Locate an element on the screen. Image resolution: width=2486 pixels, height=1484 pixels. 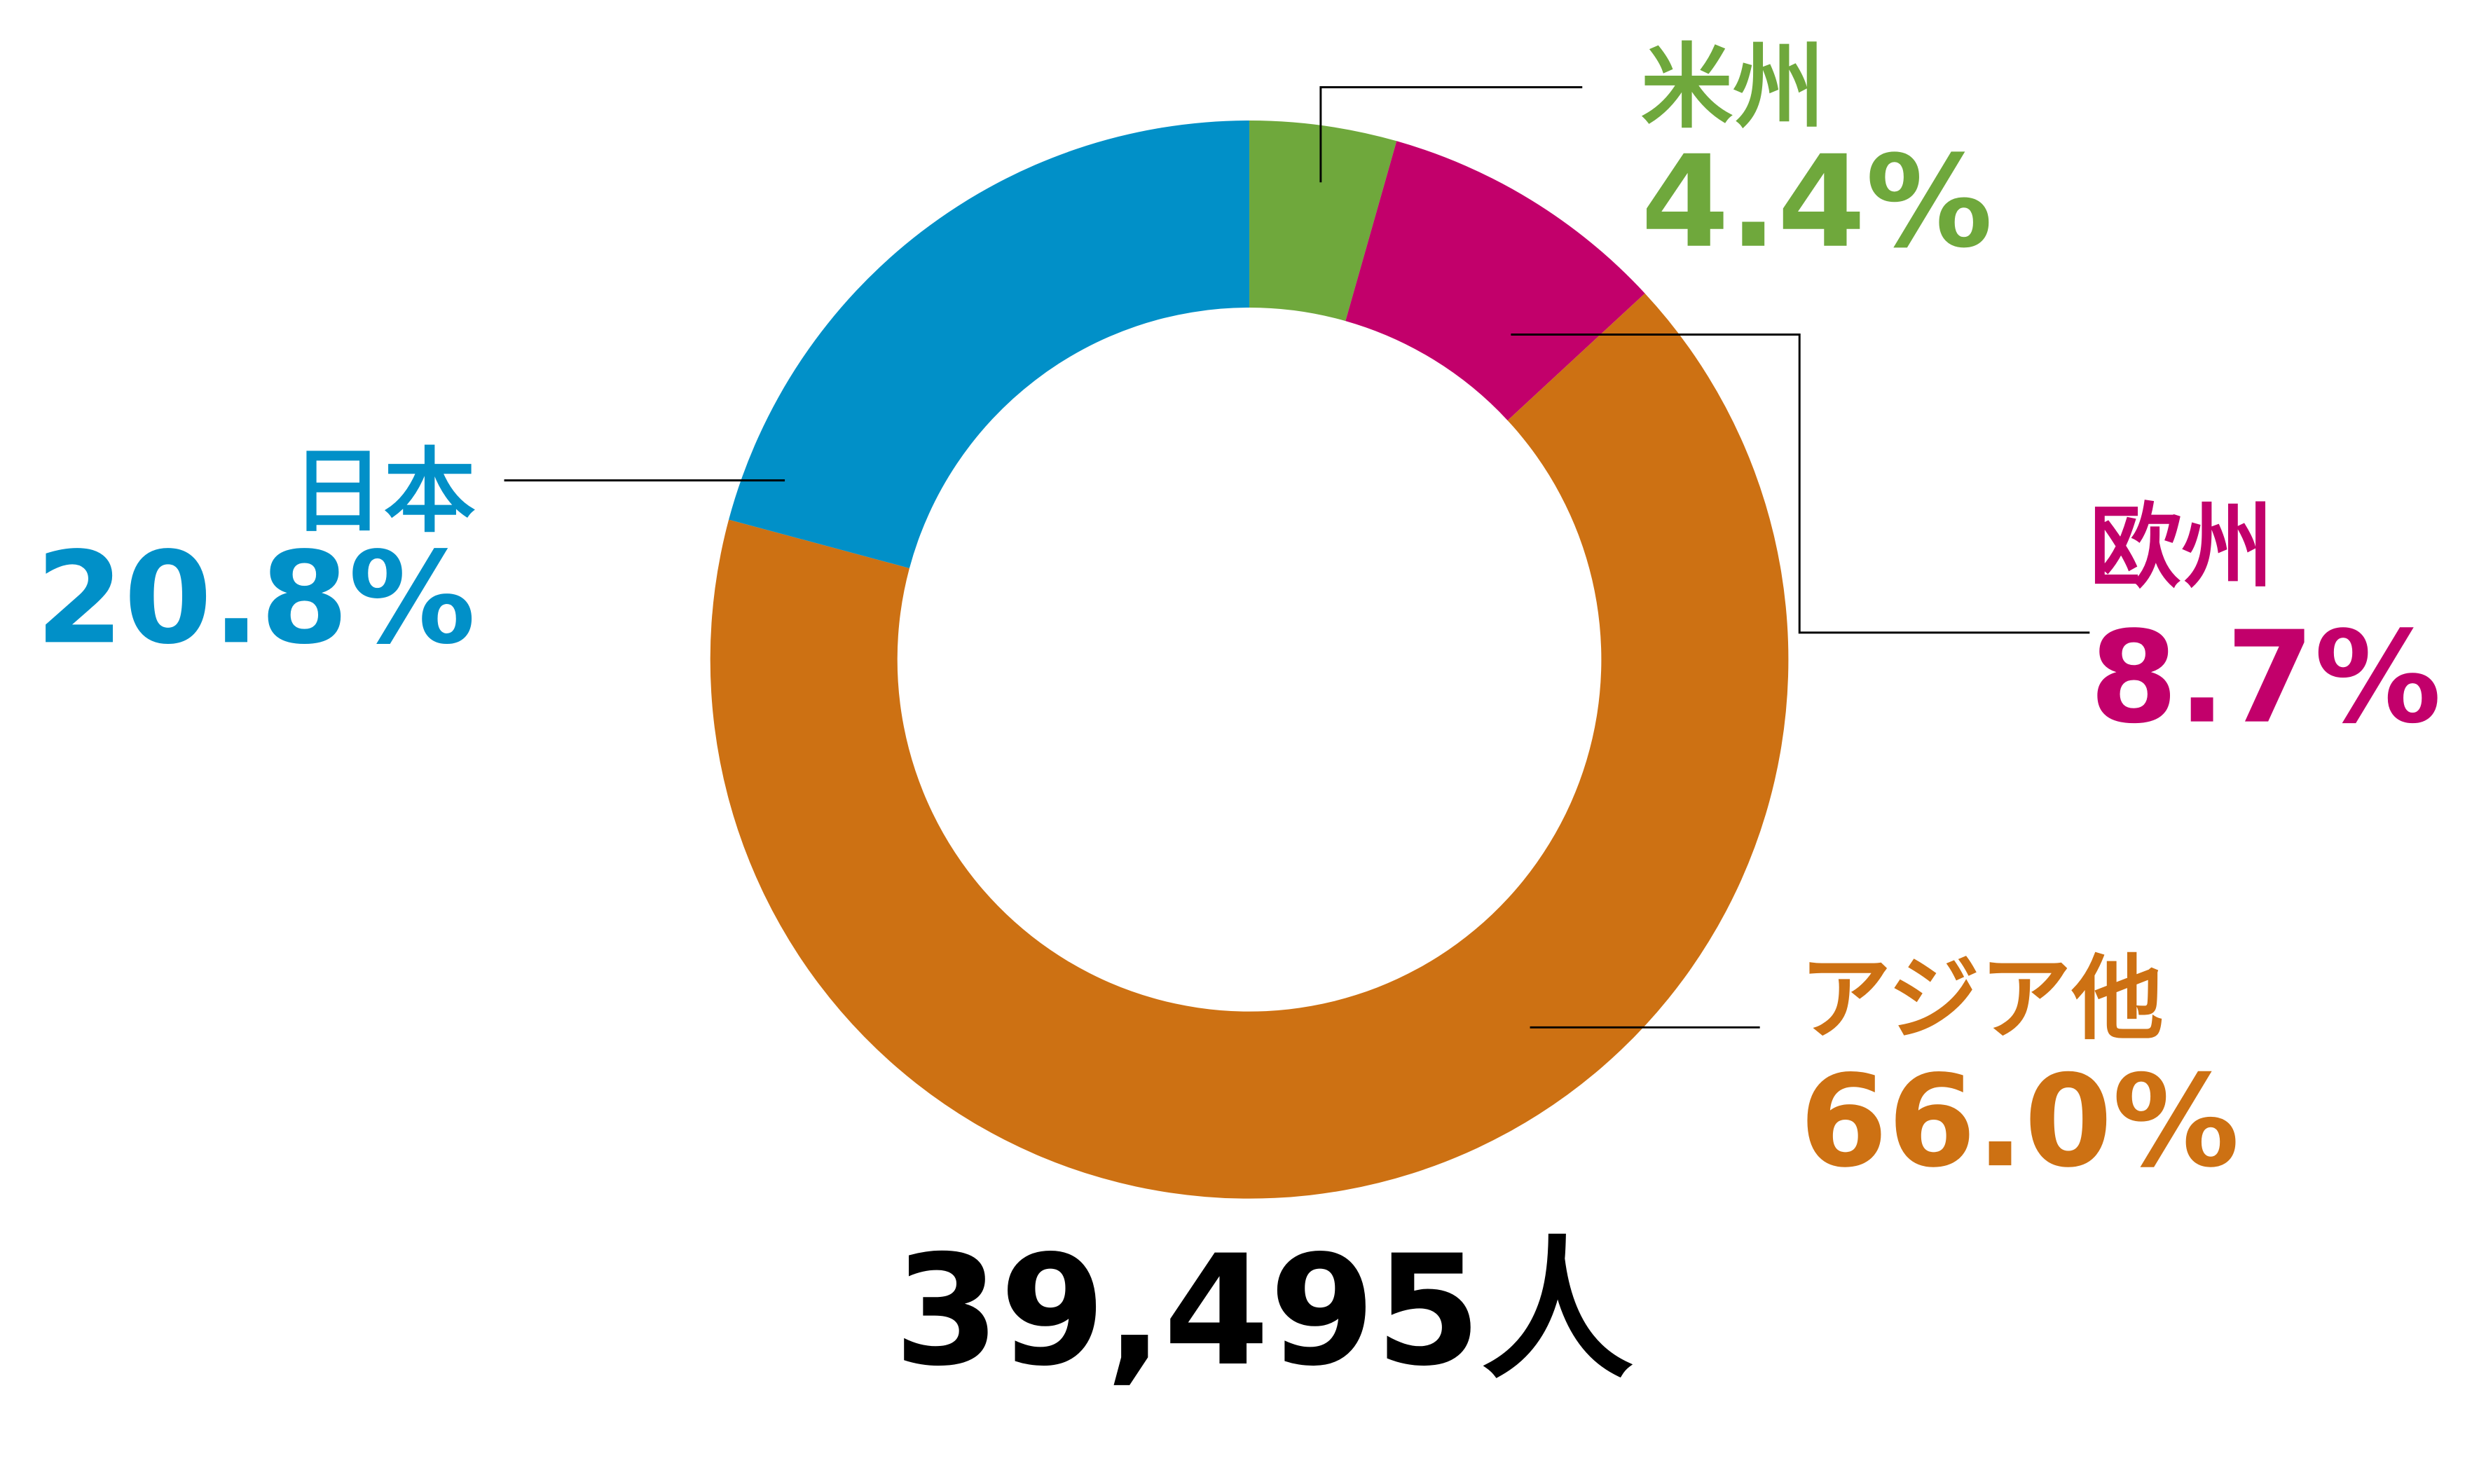
value-label: 66.0% is located at coordinates (2019, 1121).